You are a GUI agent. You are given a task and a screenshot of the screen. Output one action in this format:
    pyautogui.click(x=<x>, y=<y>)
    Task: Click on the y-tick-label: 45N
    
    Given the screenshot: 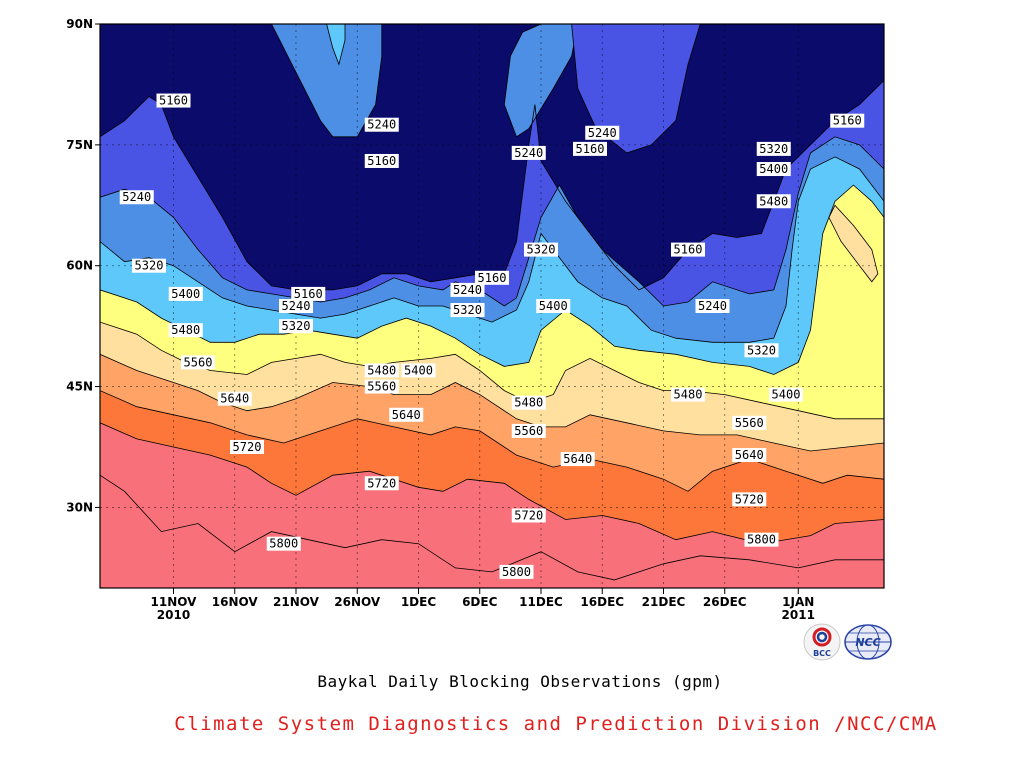 What is the action you would take?
    pyautogui.click(x=79, y=387)
    